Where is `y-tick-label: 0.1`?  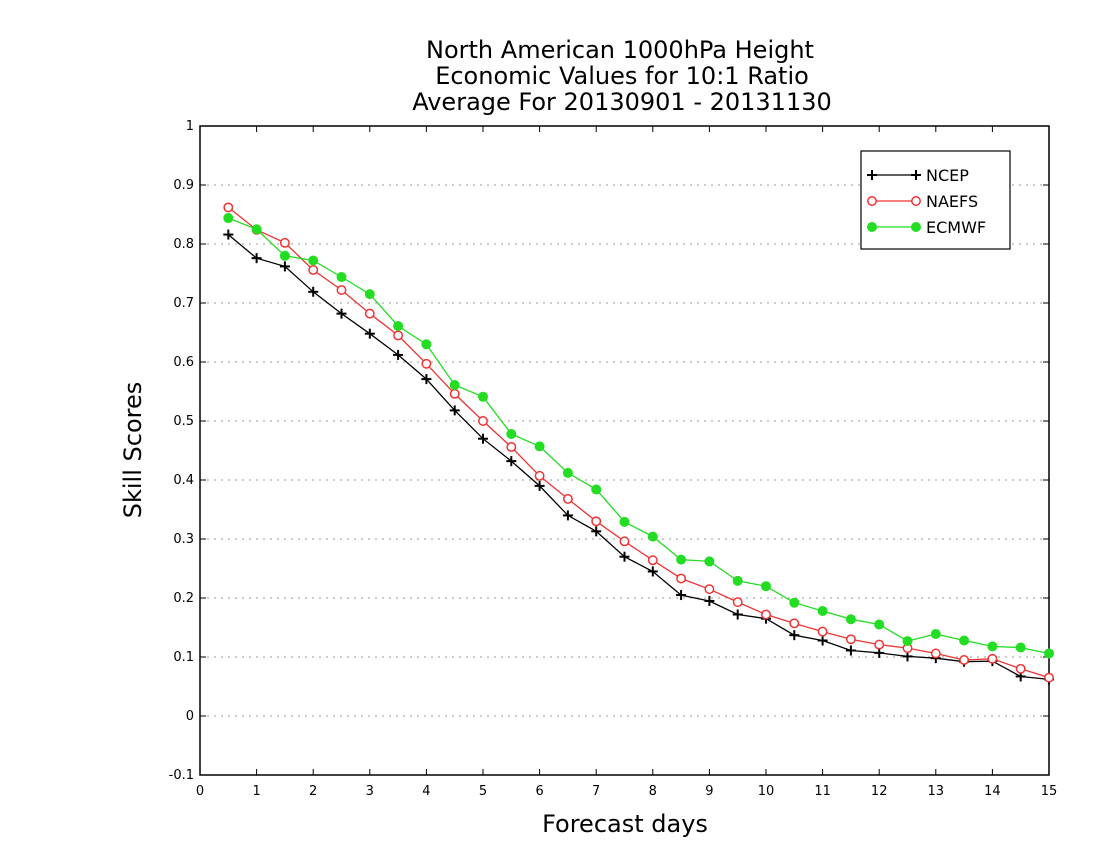
y-tick-label: 0.1 is located at coordinates (183, 657).